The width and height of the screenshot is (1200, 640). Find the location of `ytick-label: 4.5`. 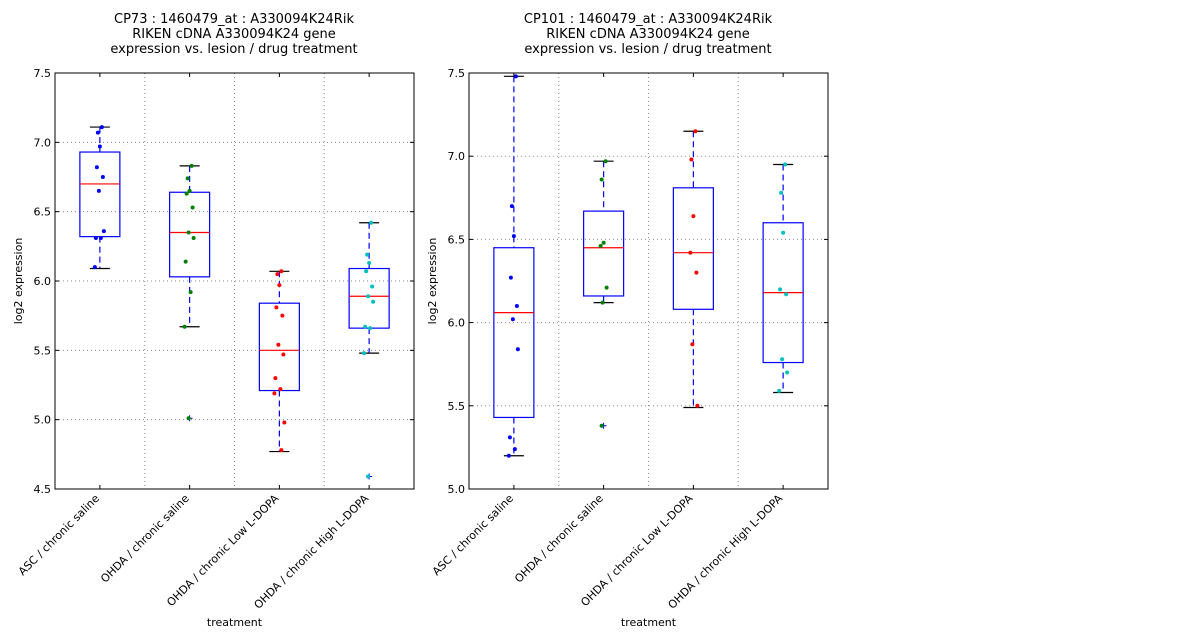

ytick-label: 4.5 is located at coordinates (43, 489).